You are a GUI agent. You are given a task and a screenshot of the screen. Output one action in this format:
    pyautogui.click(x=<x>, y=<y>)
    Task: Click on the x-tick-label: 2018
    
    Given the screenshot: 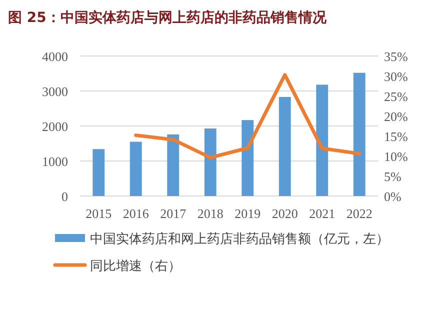 What is the action you would take?
    pyautogui.click(x=210, y=213)
    